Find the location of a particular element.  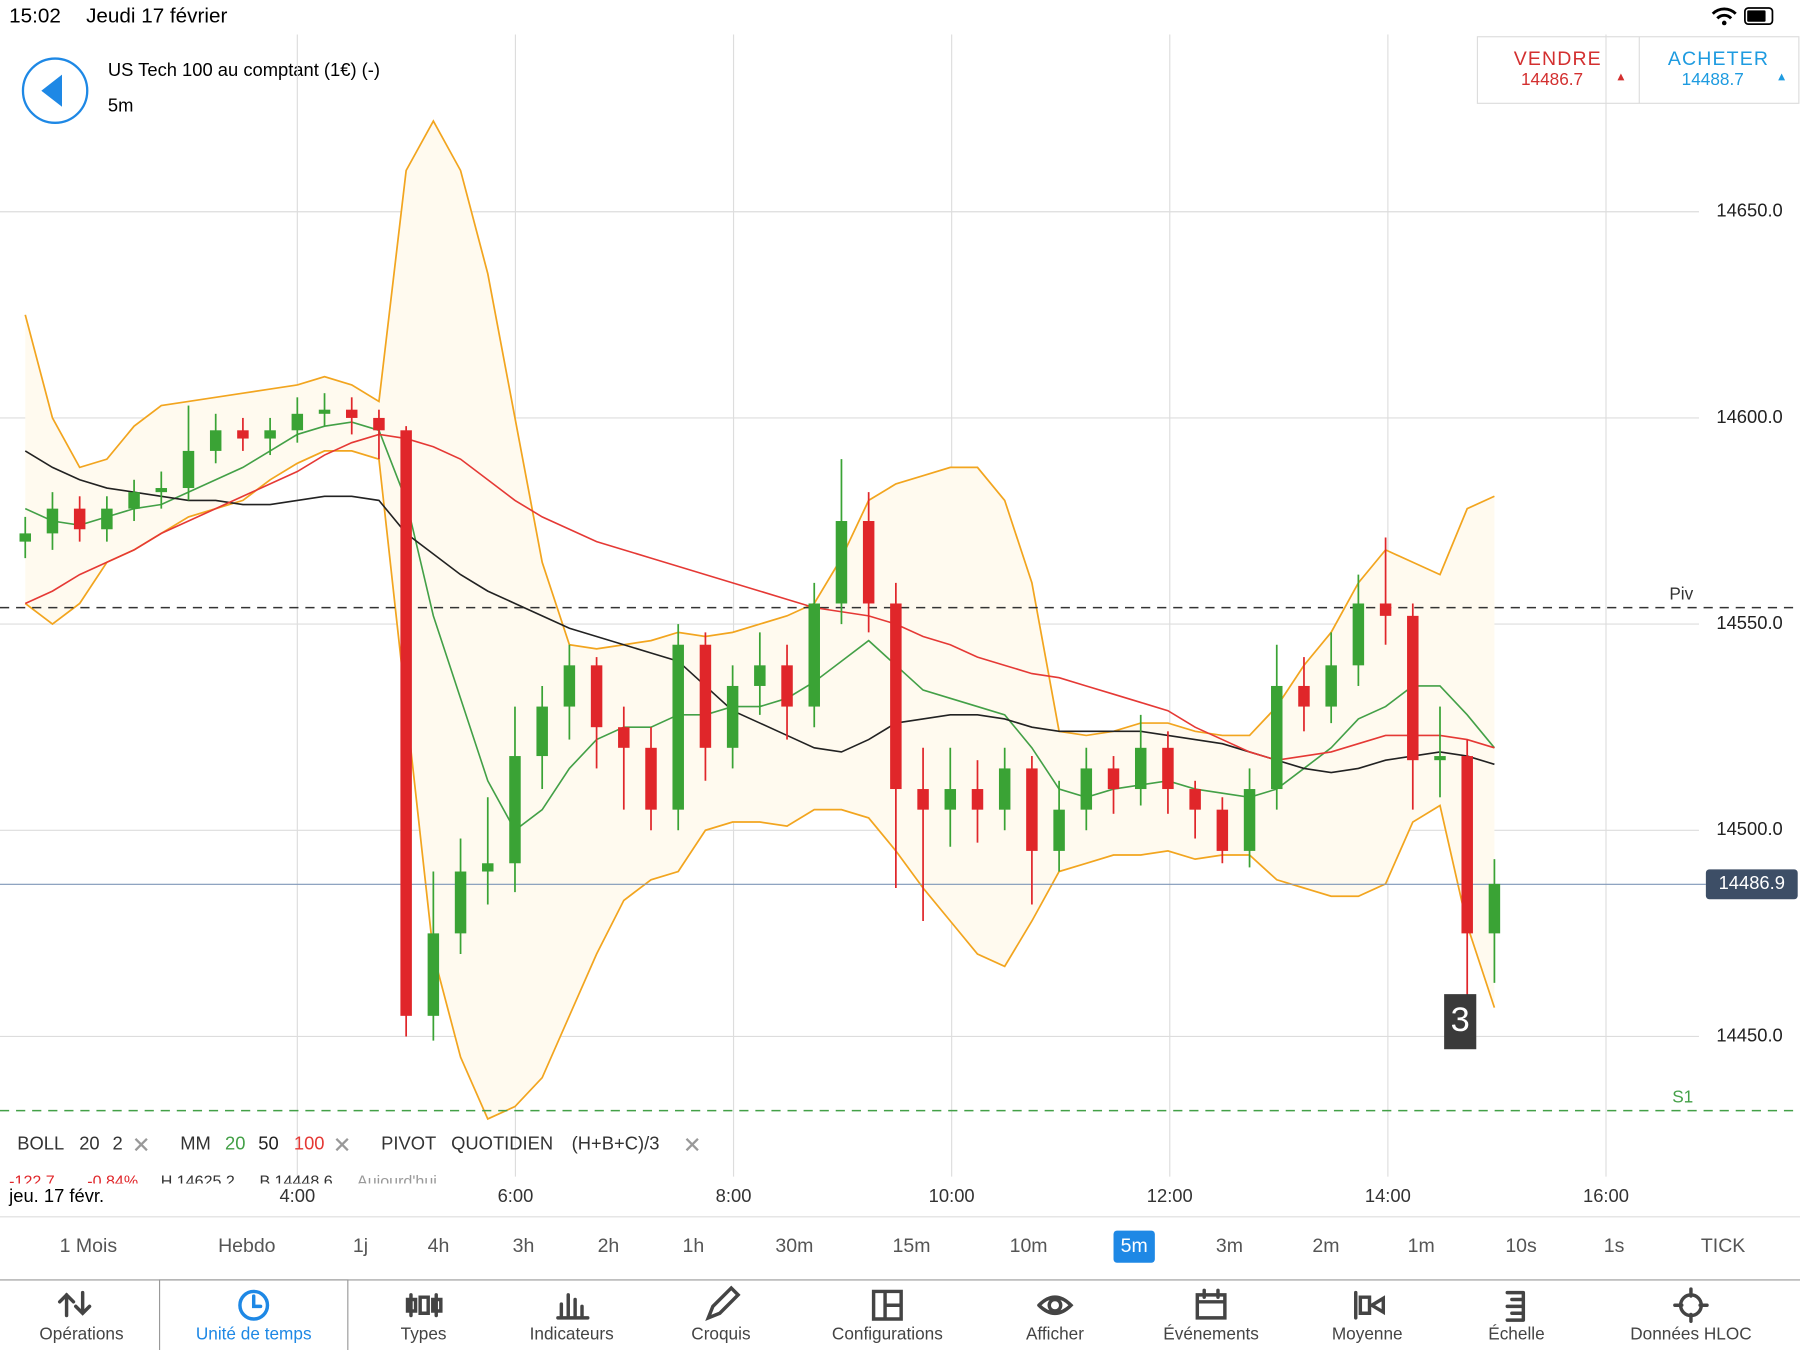

x-tick-label: 12:00 is located at coordinates (1170, 1195).